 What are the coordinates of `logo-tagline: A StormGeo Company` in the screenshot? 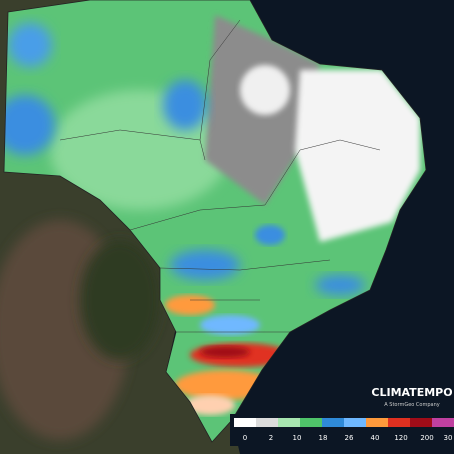 It's located at (411, 405).